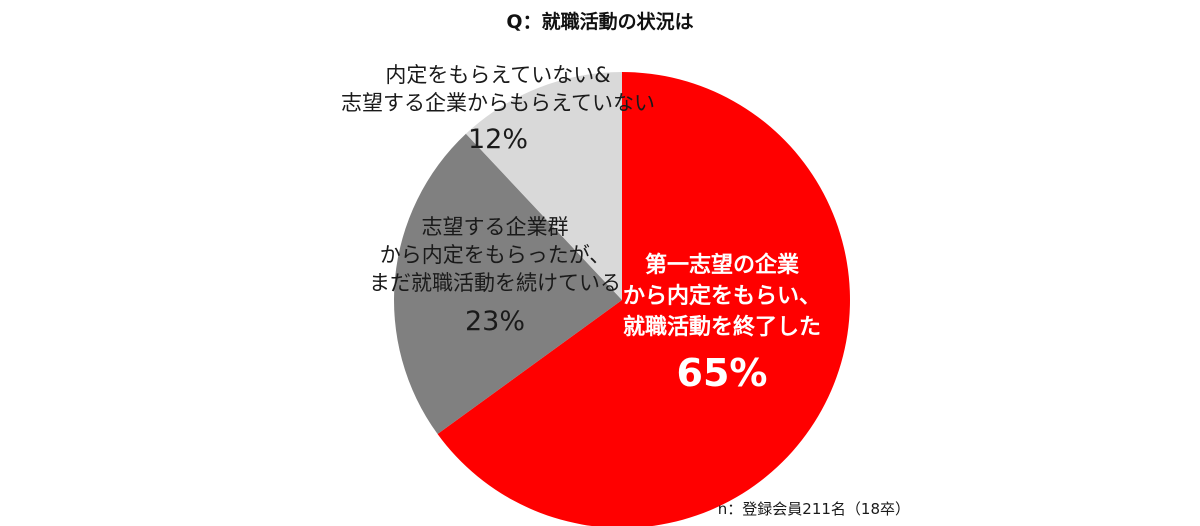 This screenshot has height=526, width=1200. I want to click on slice-1-label-line-3: 就職活動を終了した, so click(722, 327).